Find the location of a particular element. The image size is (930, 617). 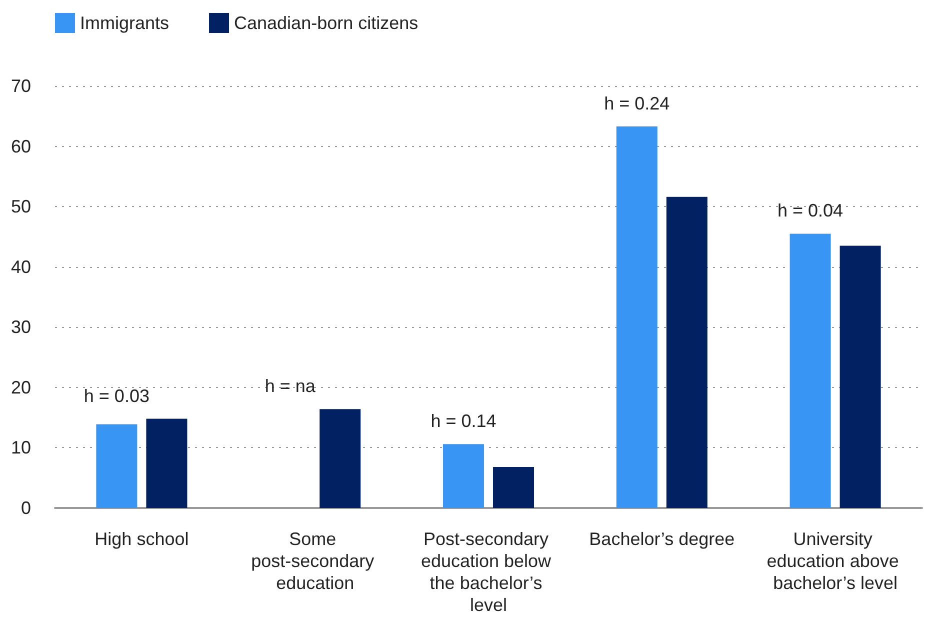

y-tick-label: 0 is located at coordinates (25, 508).